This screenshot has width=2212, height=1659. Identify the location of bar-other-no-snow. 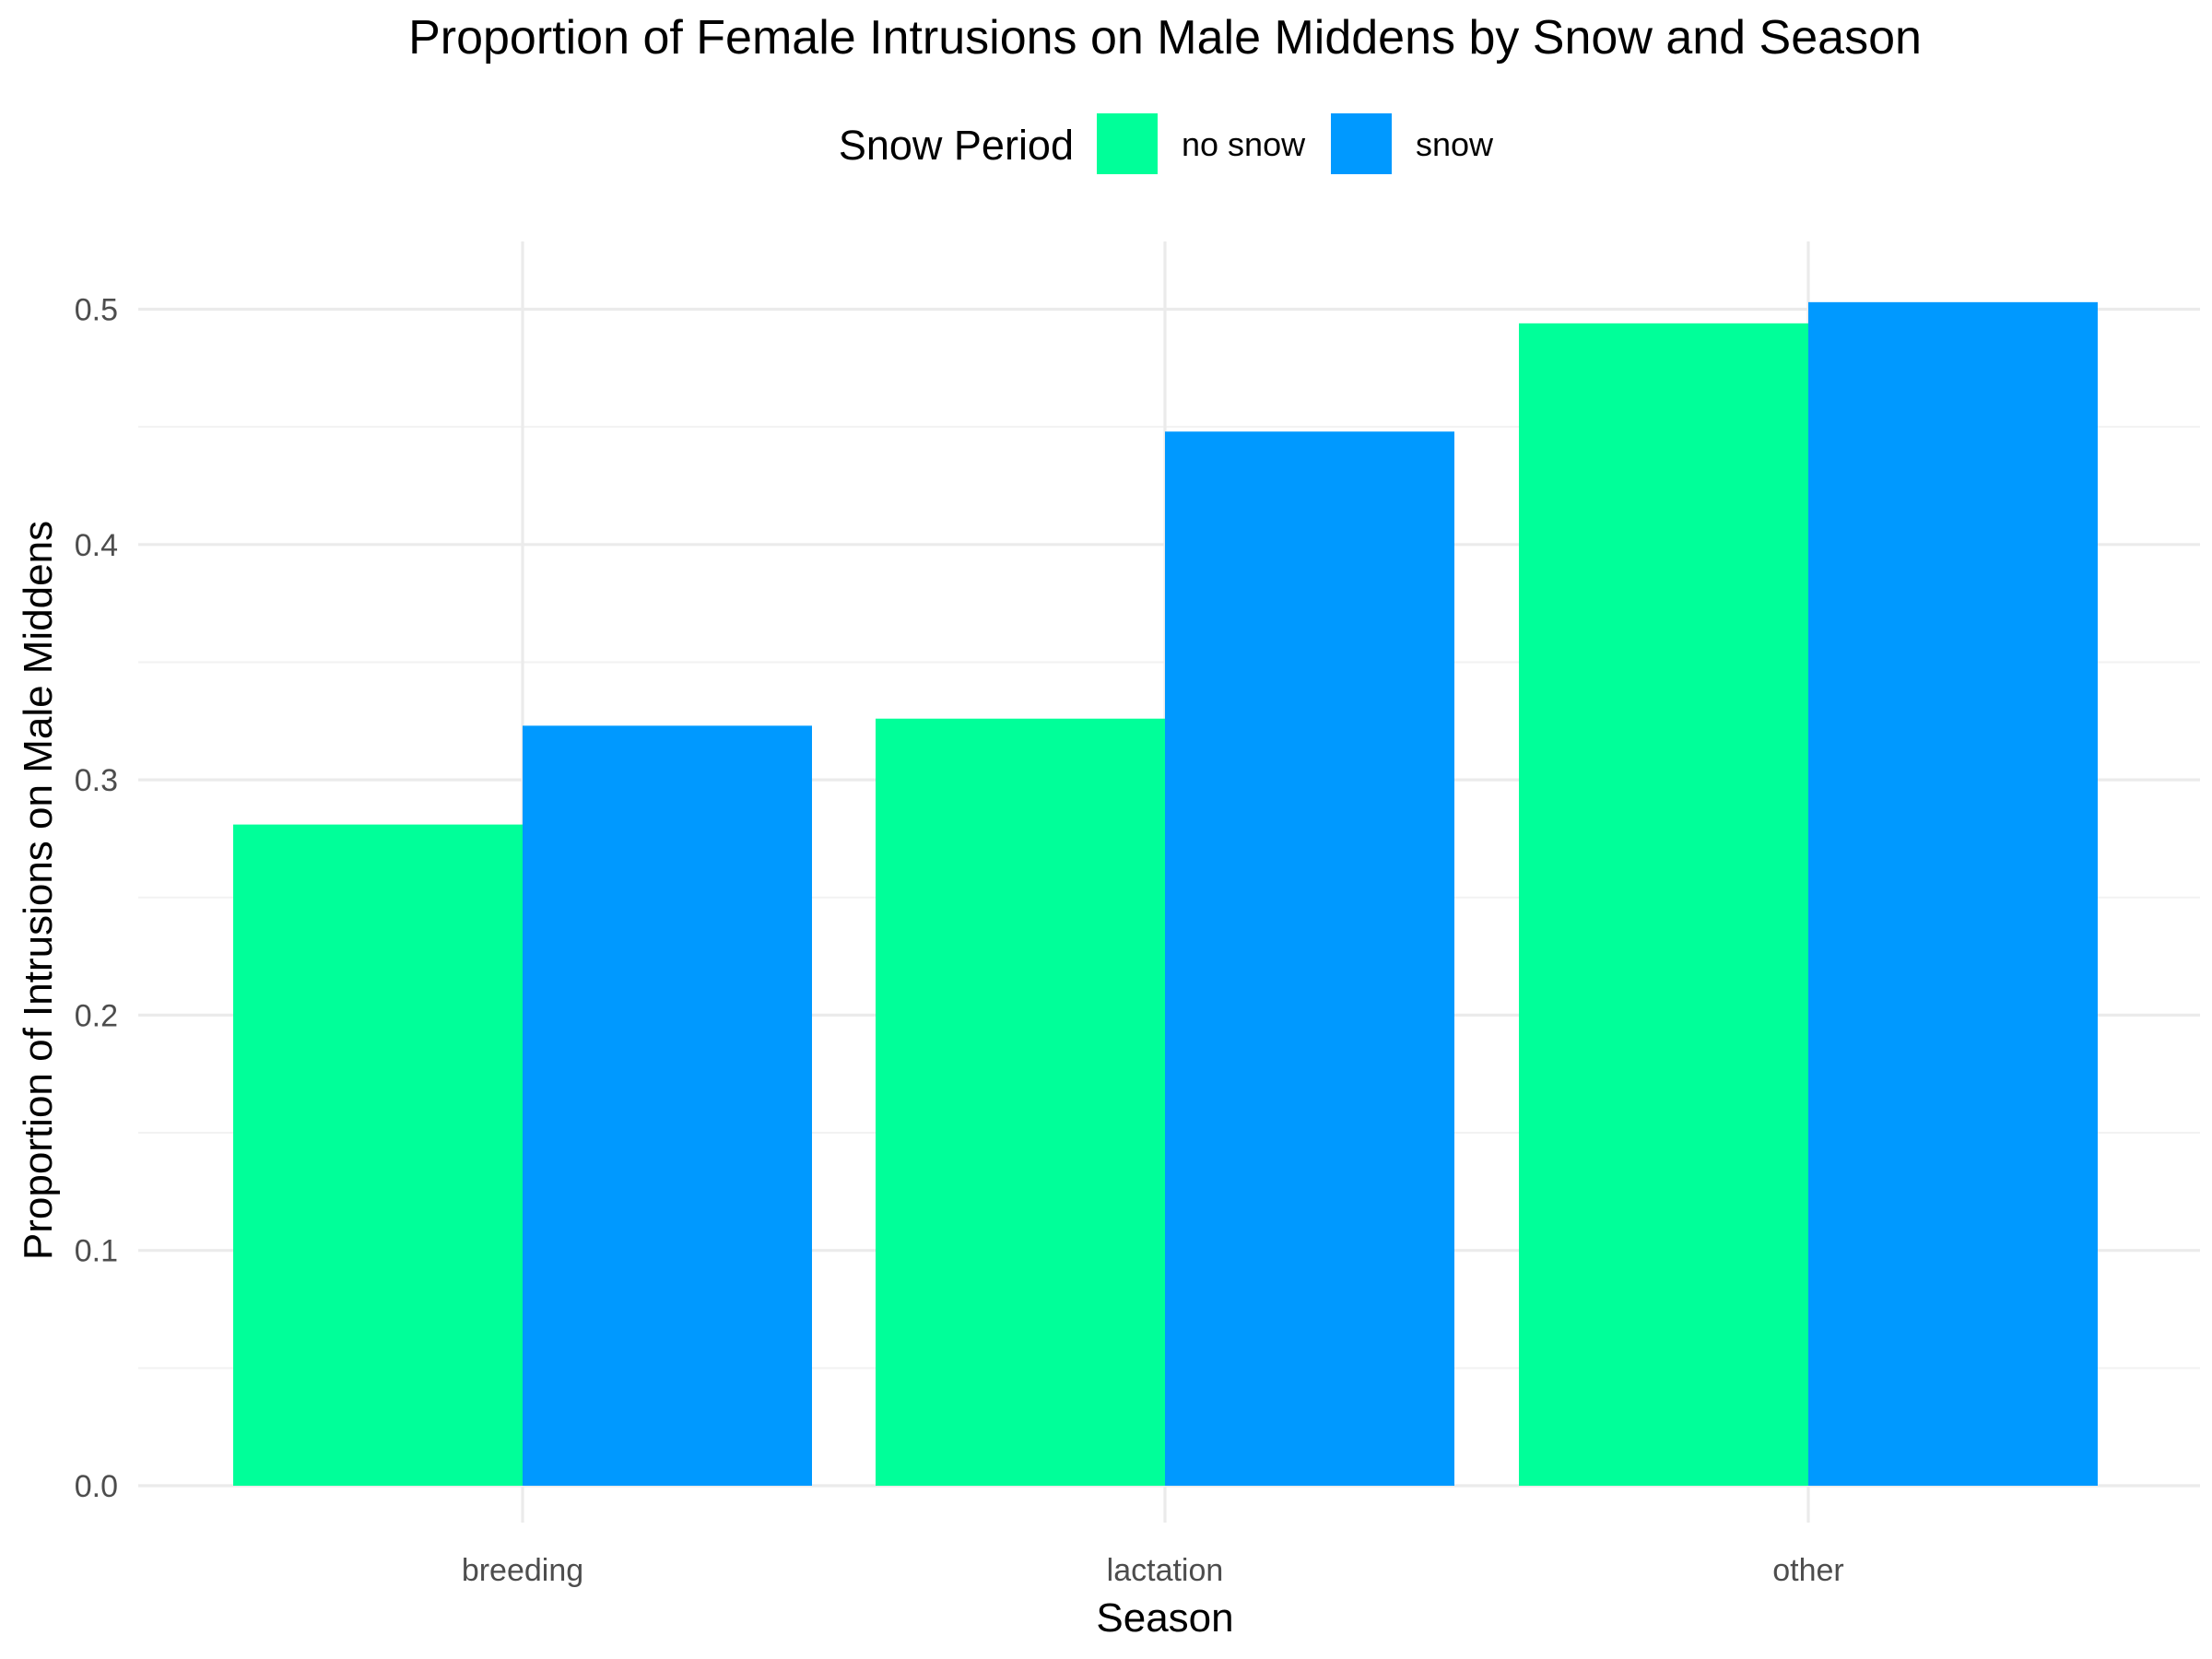
(1663, 904).